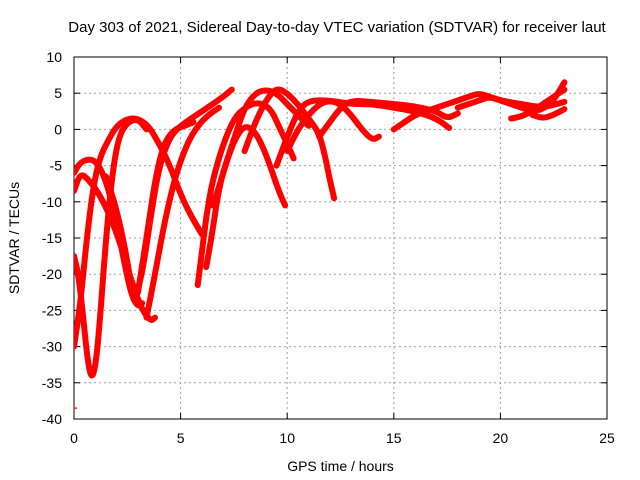 Image resolution: width=640 pixels, height=480 pixels. Describe the element at coordinates (166, 207) in the screenshot. I see `series-arc6` at that location.